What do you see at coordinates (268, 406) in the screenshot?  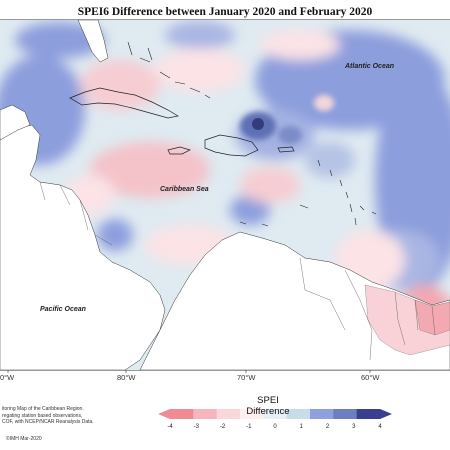 I see `legend-title: SPEI Difference` at bounding box center [268, 406].